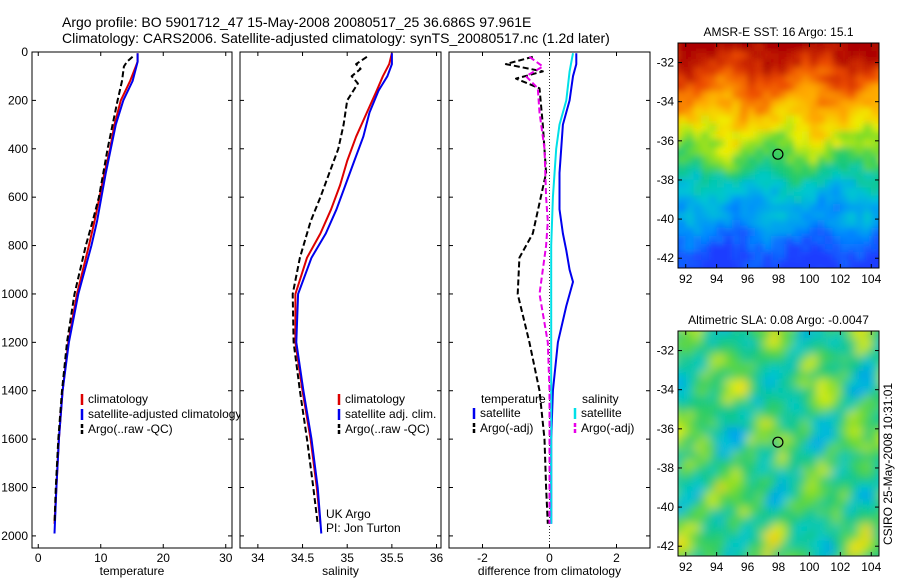  What do you see at coordinates (871, 279) in the screenshot?
I see `sst-map-xtick-label: 104` at bounding box center [871, 279].